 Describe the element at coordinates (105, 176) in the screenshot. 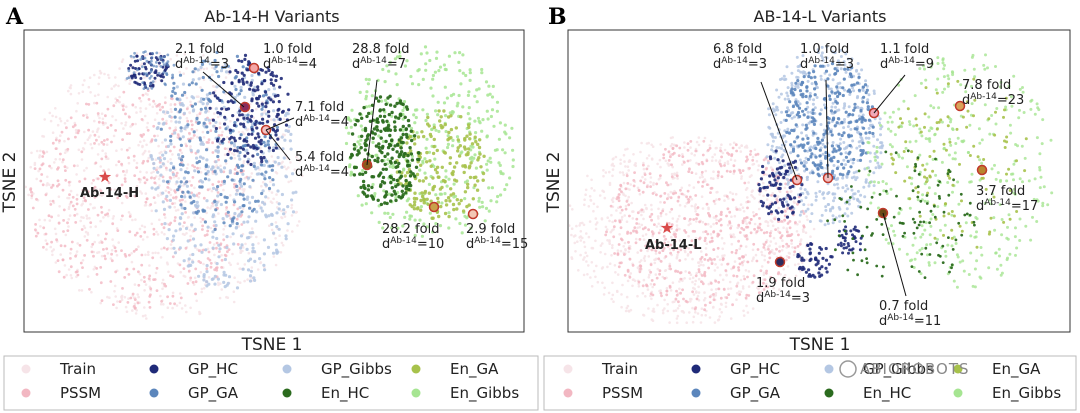

I see `reference-star-a` at that location.